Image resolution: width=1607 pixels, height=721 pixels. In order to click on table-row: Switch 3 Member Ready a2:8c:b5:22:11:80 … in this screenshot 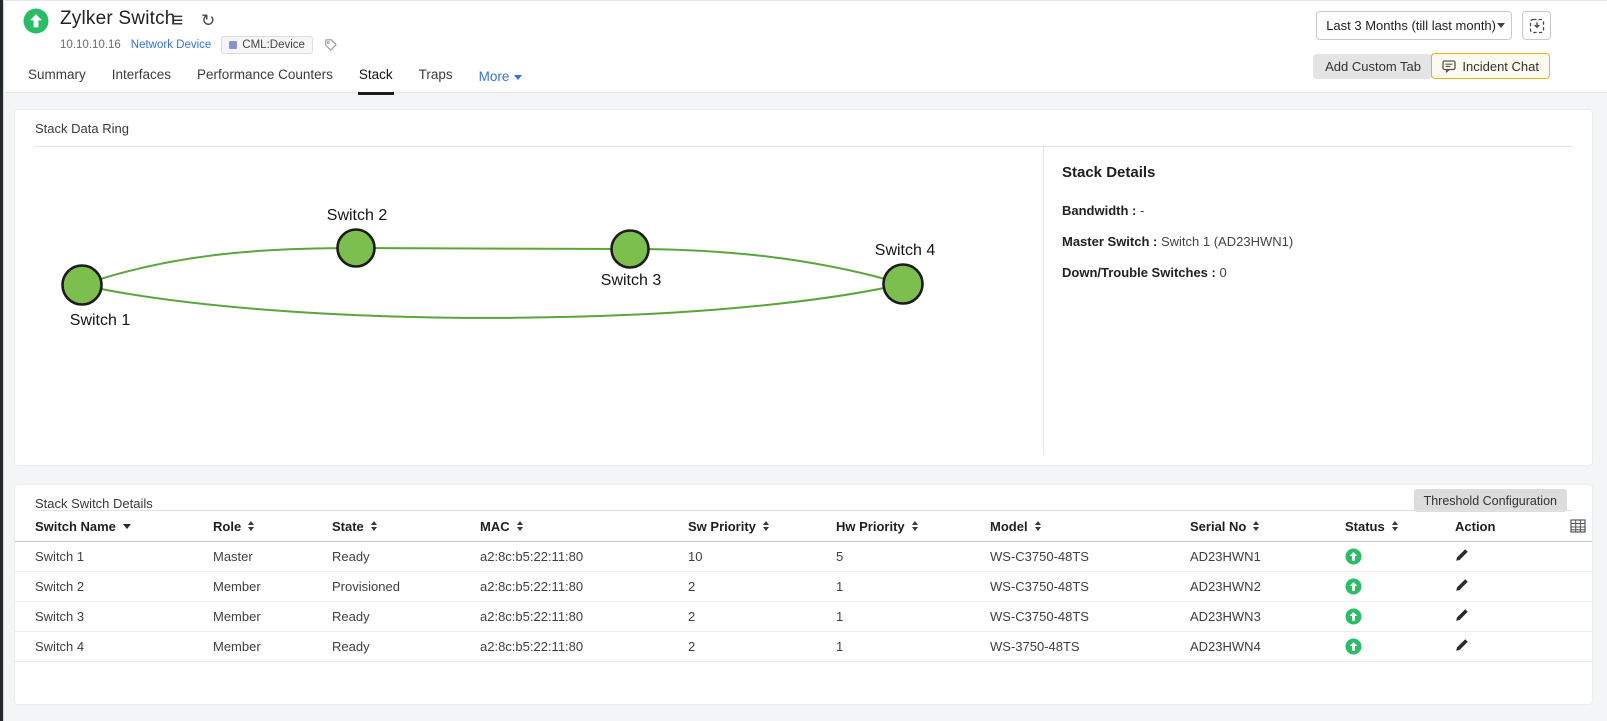, I will do `click(803, 617)`.